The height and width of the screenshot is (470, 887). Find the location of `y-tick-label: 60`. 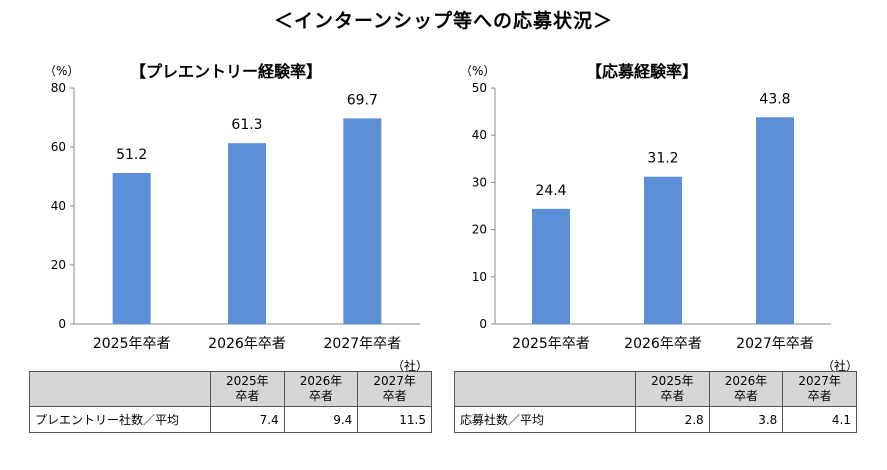

y-tick-label: 60 is located at coordinates (58, 147).